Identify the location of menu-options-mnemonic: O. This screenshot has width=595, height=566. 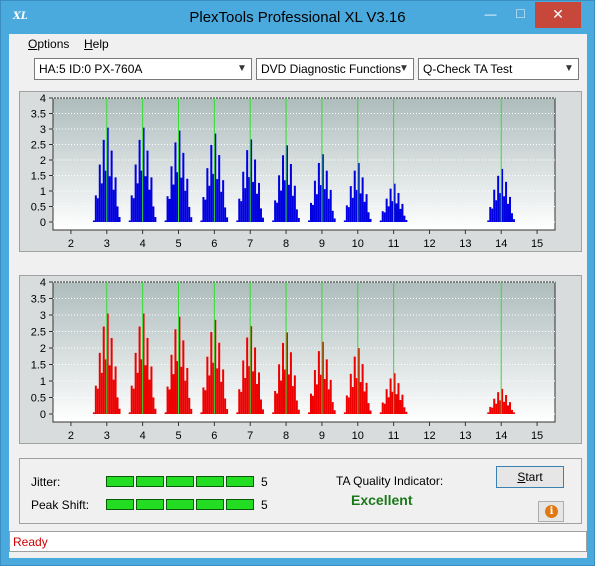
(33, 44).